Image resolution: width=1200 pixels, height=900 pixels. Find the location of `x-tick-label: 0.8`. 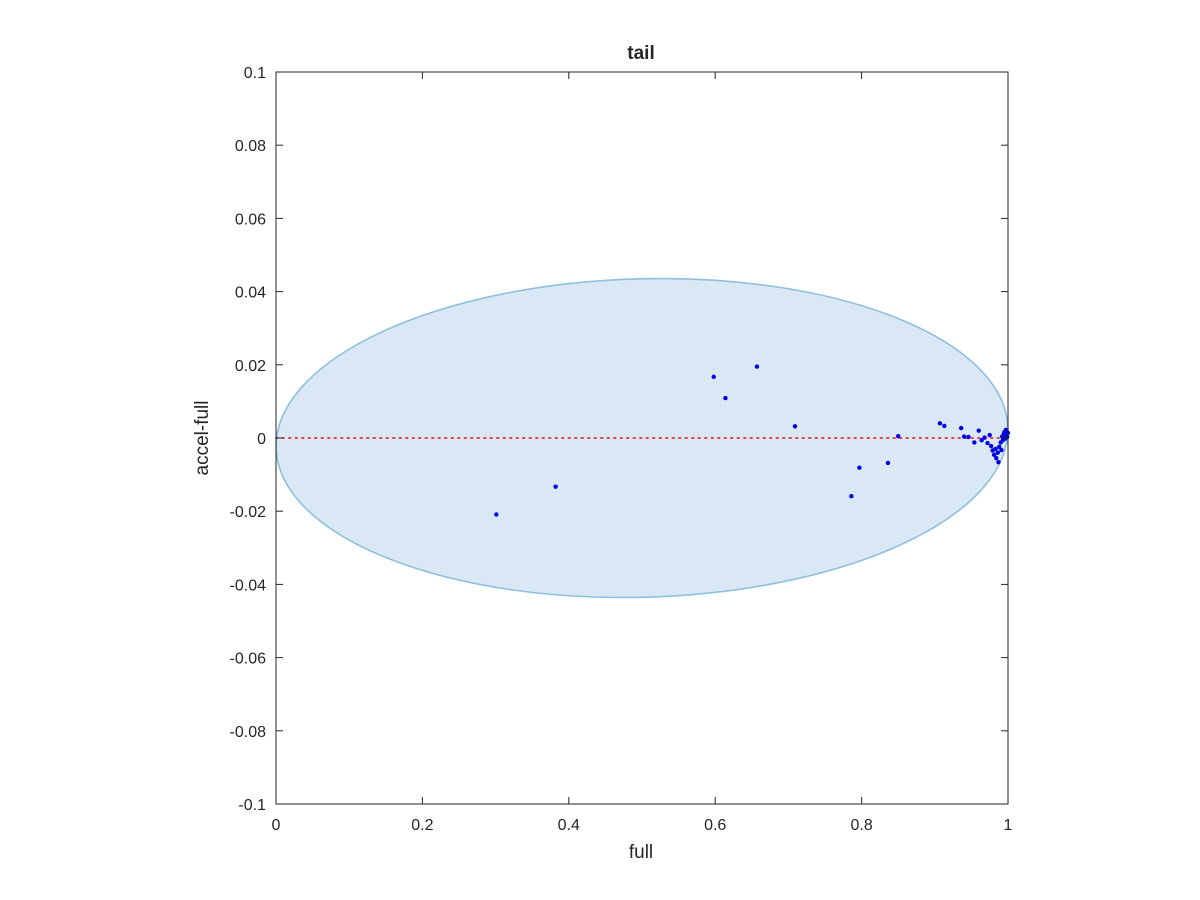

x-tick-label: 0.8 is located at coordinates (861, 825).